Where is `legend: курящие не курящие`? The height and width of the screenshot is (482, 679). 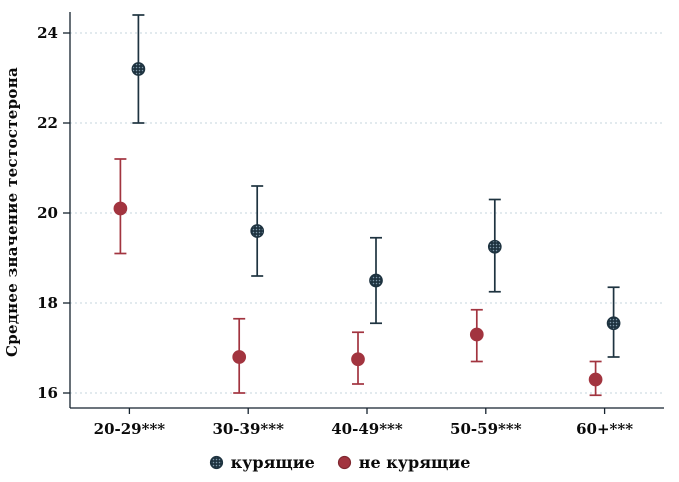 legend: курящие не курящие is located at coordinates (339, 462).